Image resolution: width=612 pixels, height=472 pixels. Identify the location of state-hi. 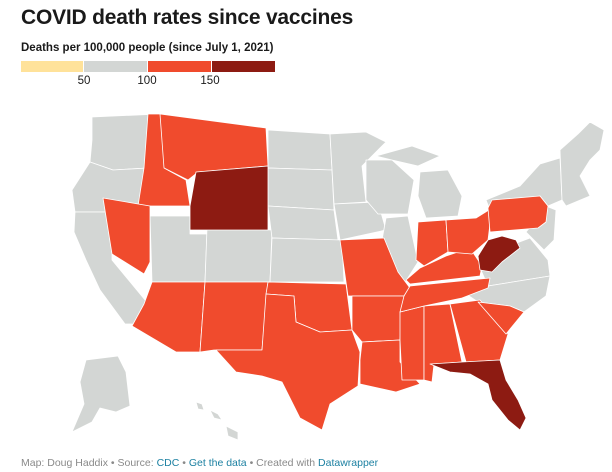
(217, 421).